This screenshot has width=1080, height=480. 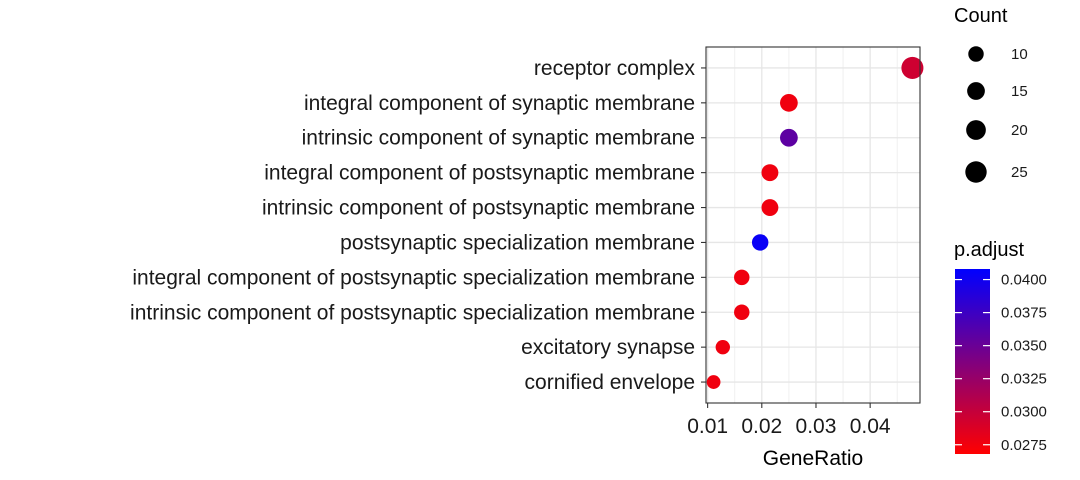 I want to click on point-excitatory-synapse, so click(x=722, y=347).